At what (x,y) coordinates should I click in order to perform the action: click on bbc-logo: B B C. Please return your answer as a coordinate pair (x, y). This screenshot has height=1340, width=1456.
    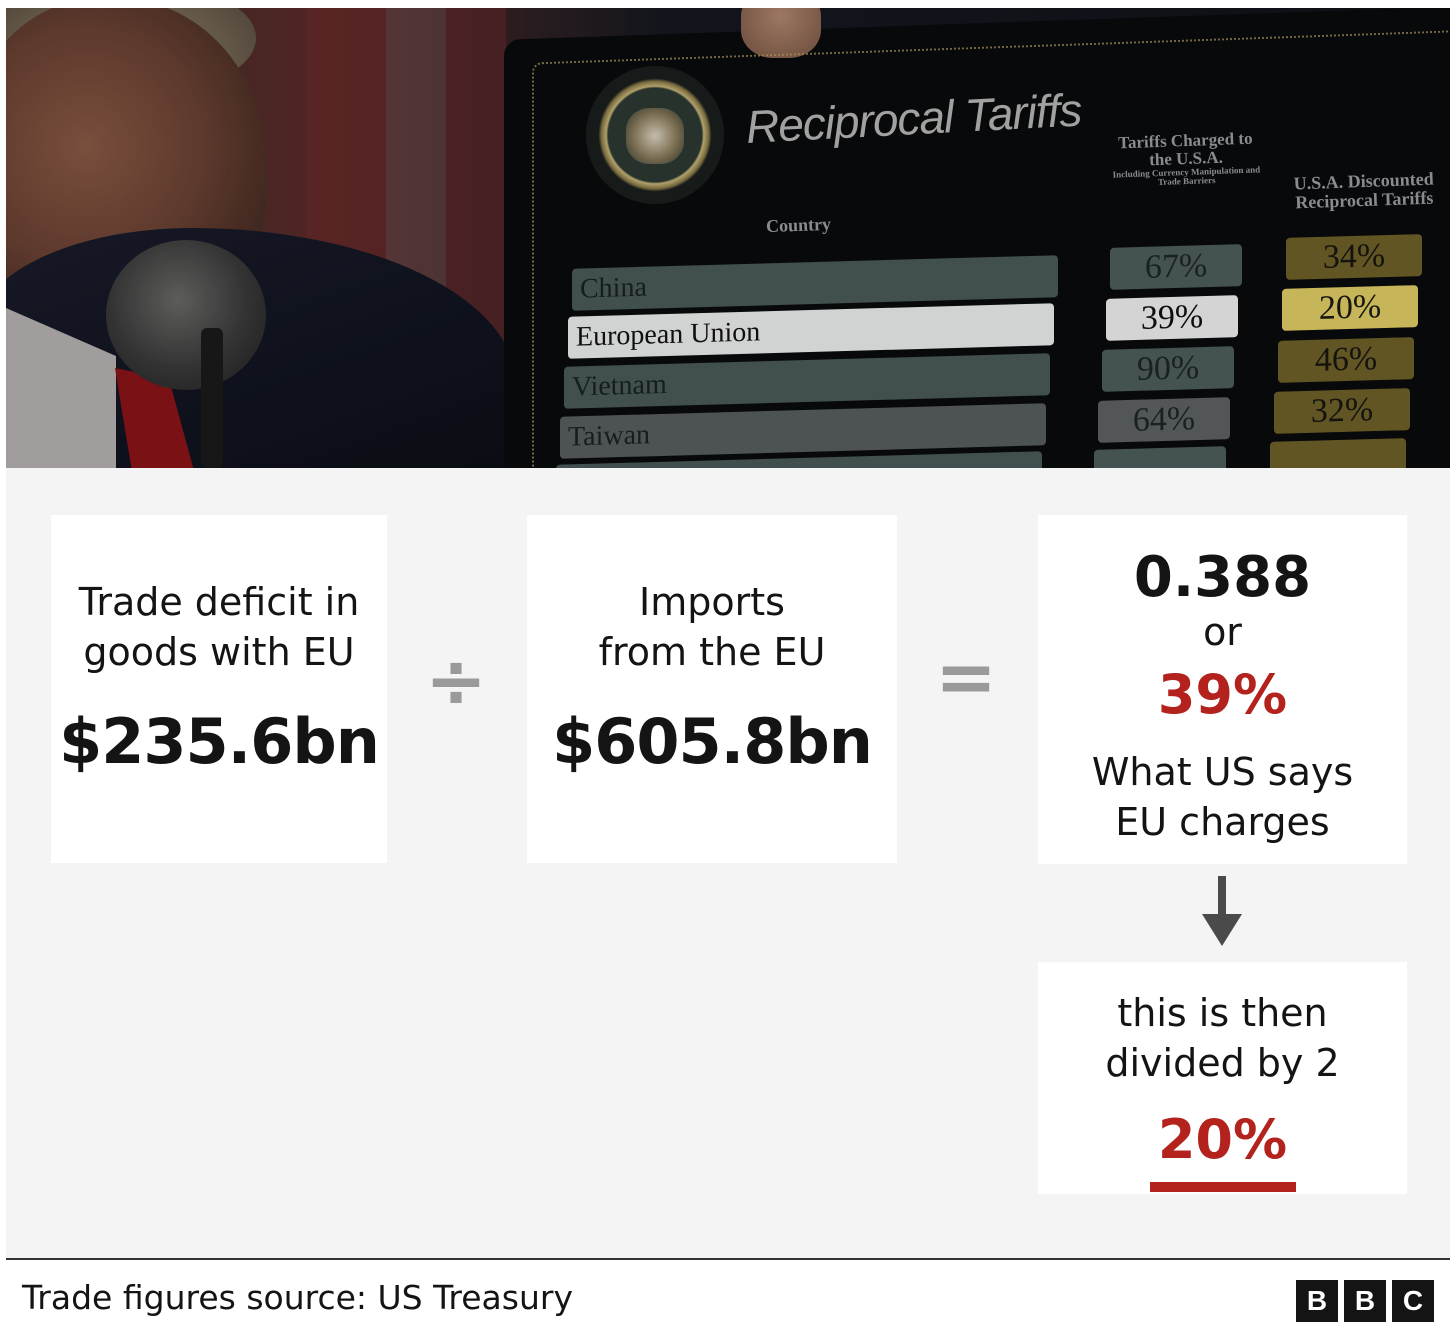
    Looking at the image, I should click on (1365, 1301).